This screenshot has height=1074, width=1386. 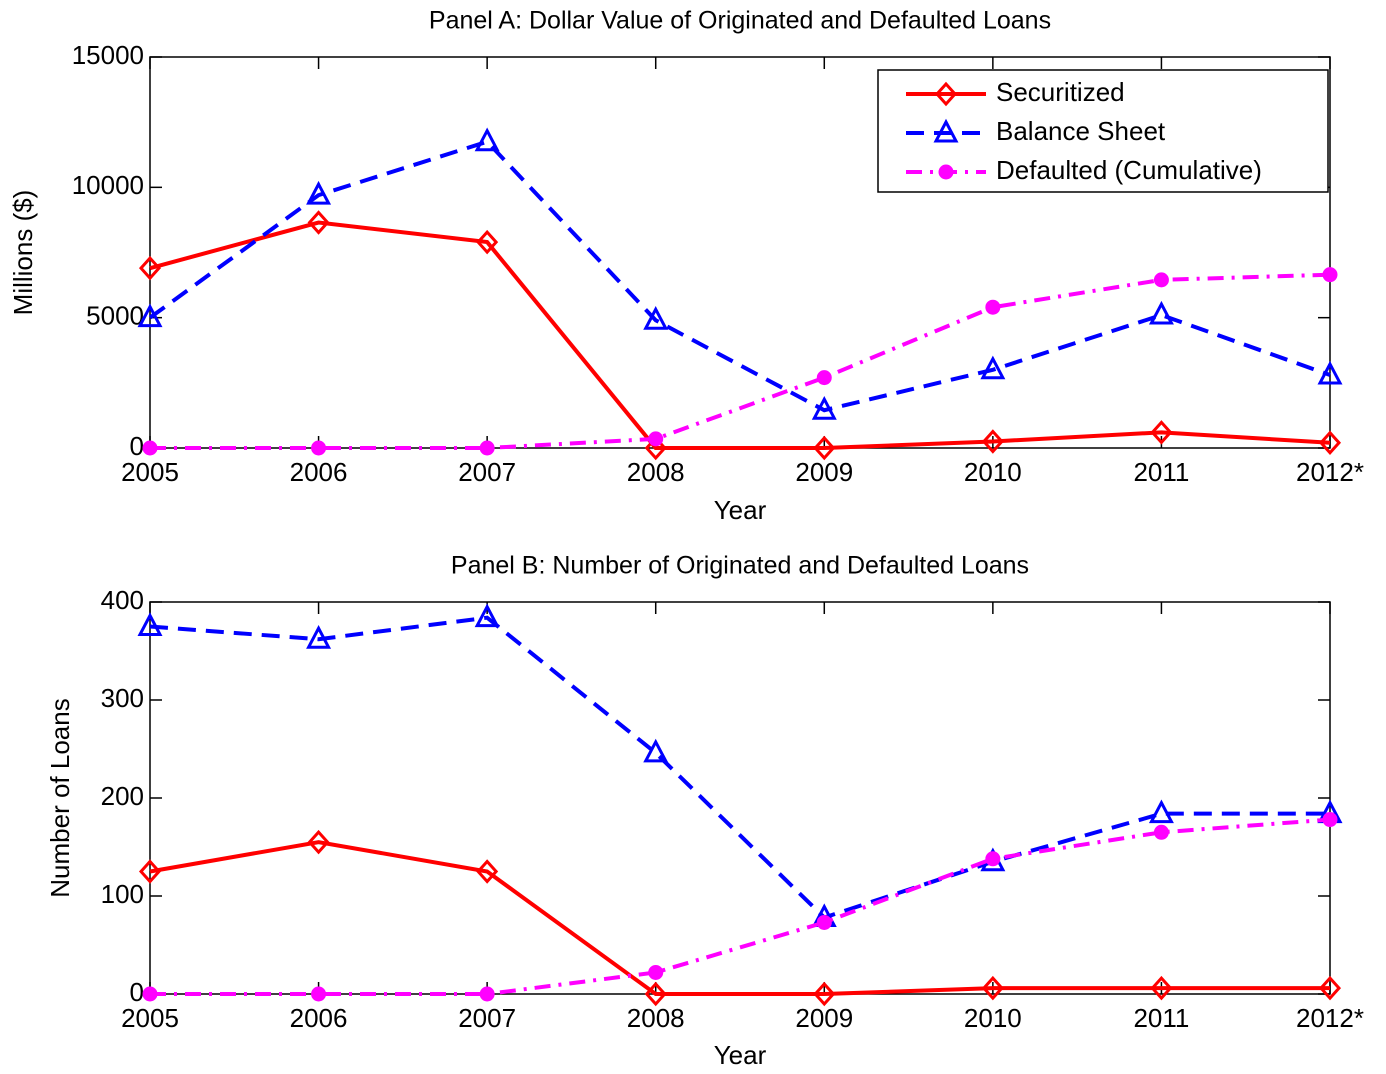 What do you see at coordinates (1081, 131) in the screenshot?
I see `legend-label: Balance Sheet` at bounding box center [1081, 131].